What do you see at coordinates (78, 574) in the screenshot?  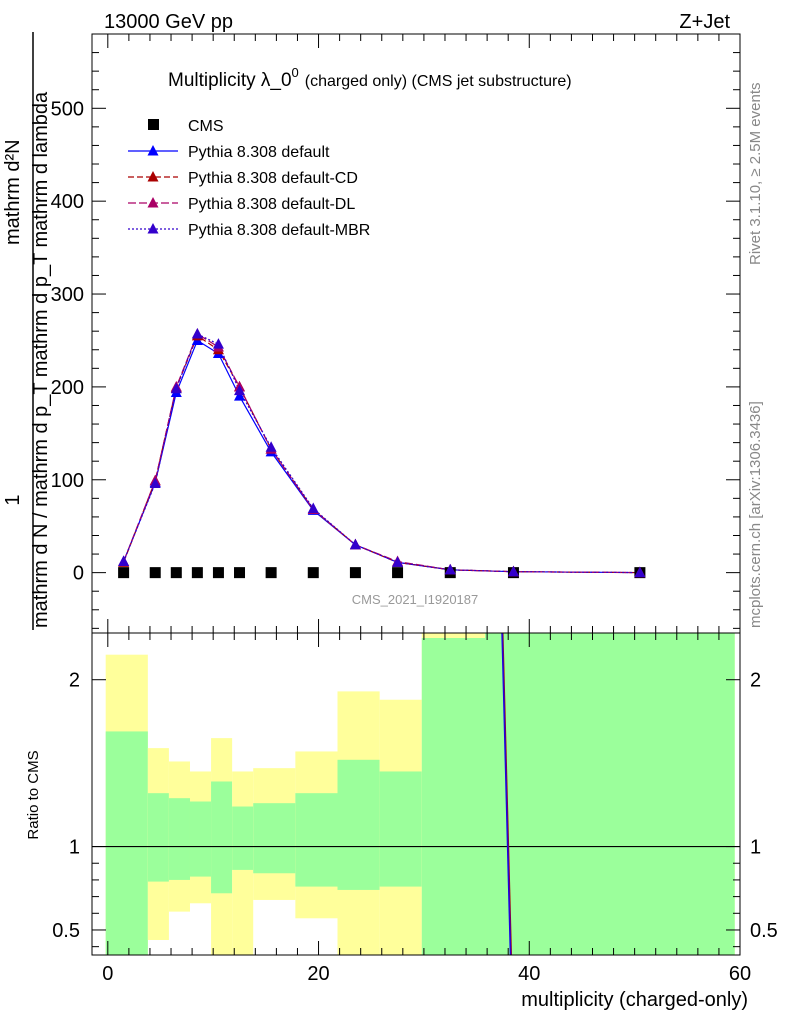 I see `y-tick-label: 0` at bounding box center [78, 574].